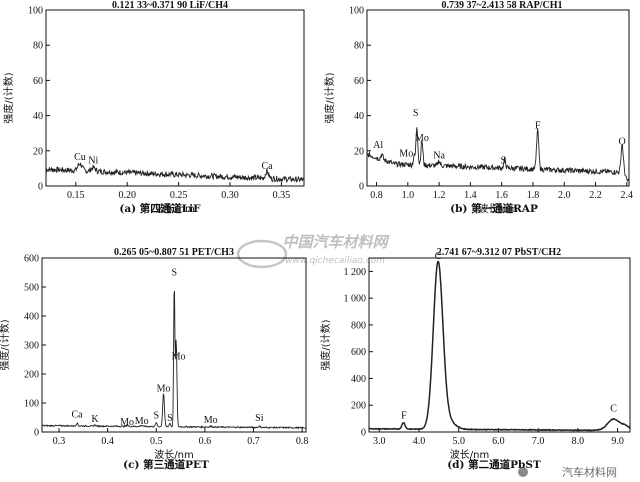  I want to click on x-tick-label: 2.4, so click(627, 195).